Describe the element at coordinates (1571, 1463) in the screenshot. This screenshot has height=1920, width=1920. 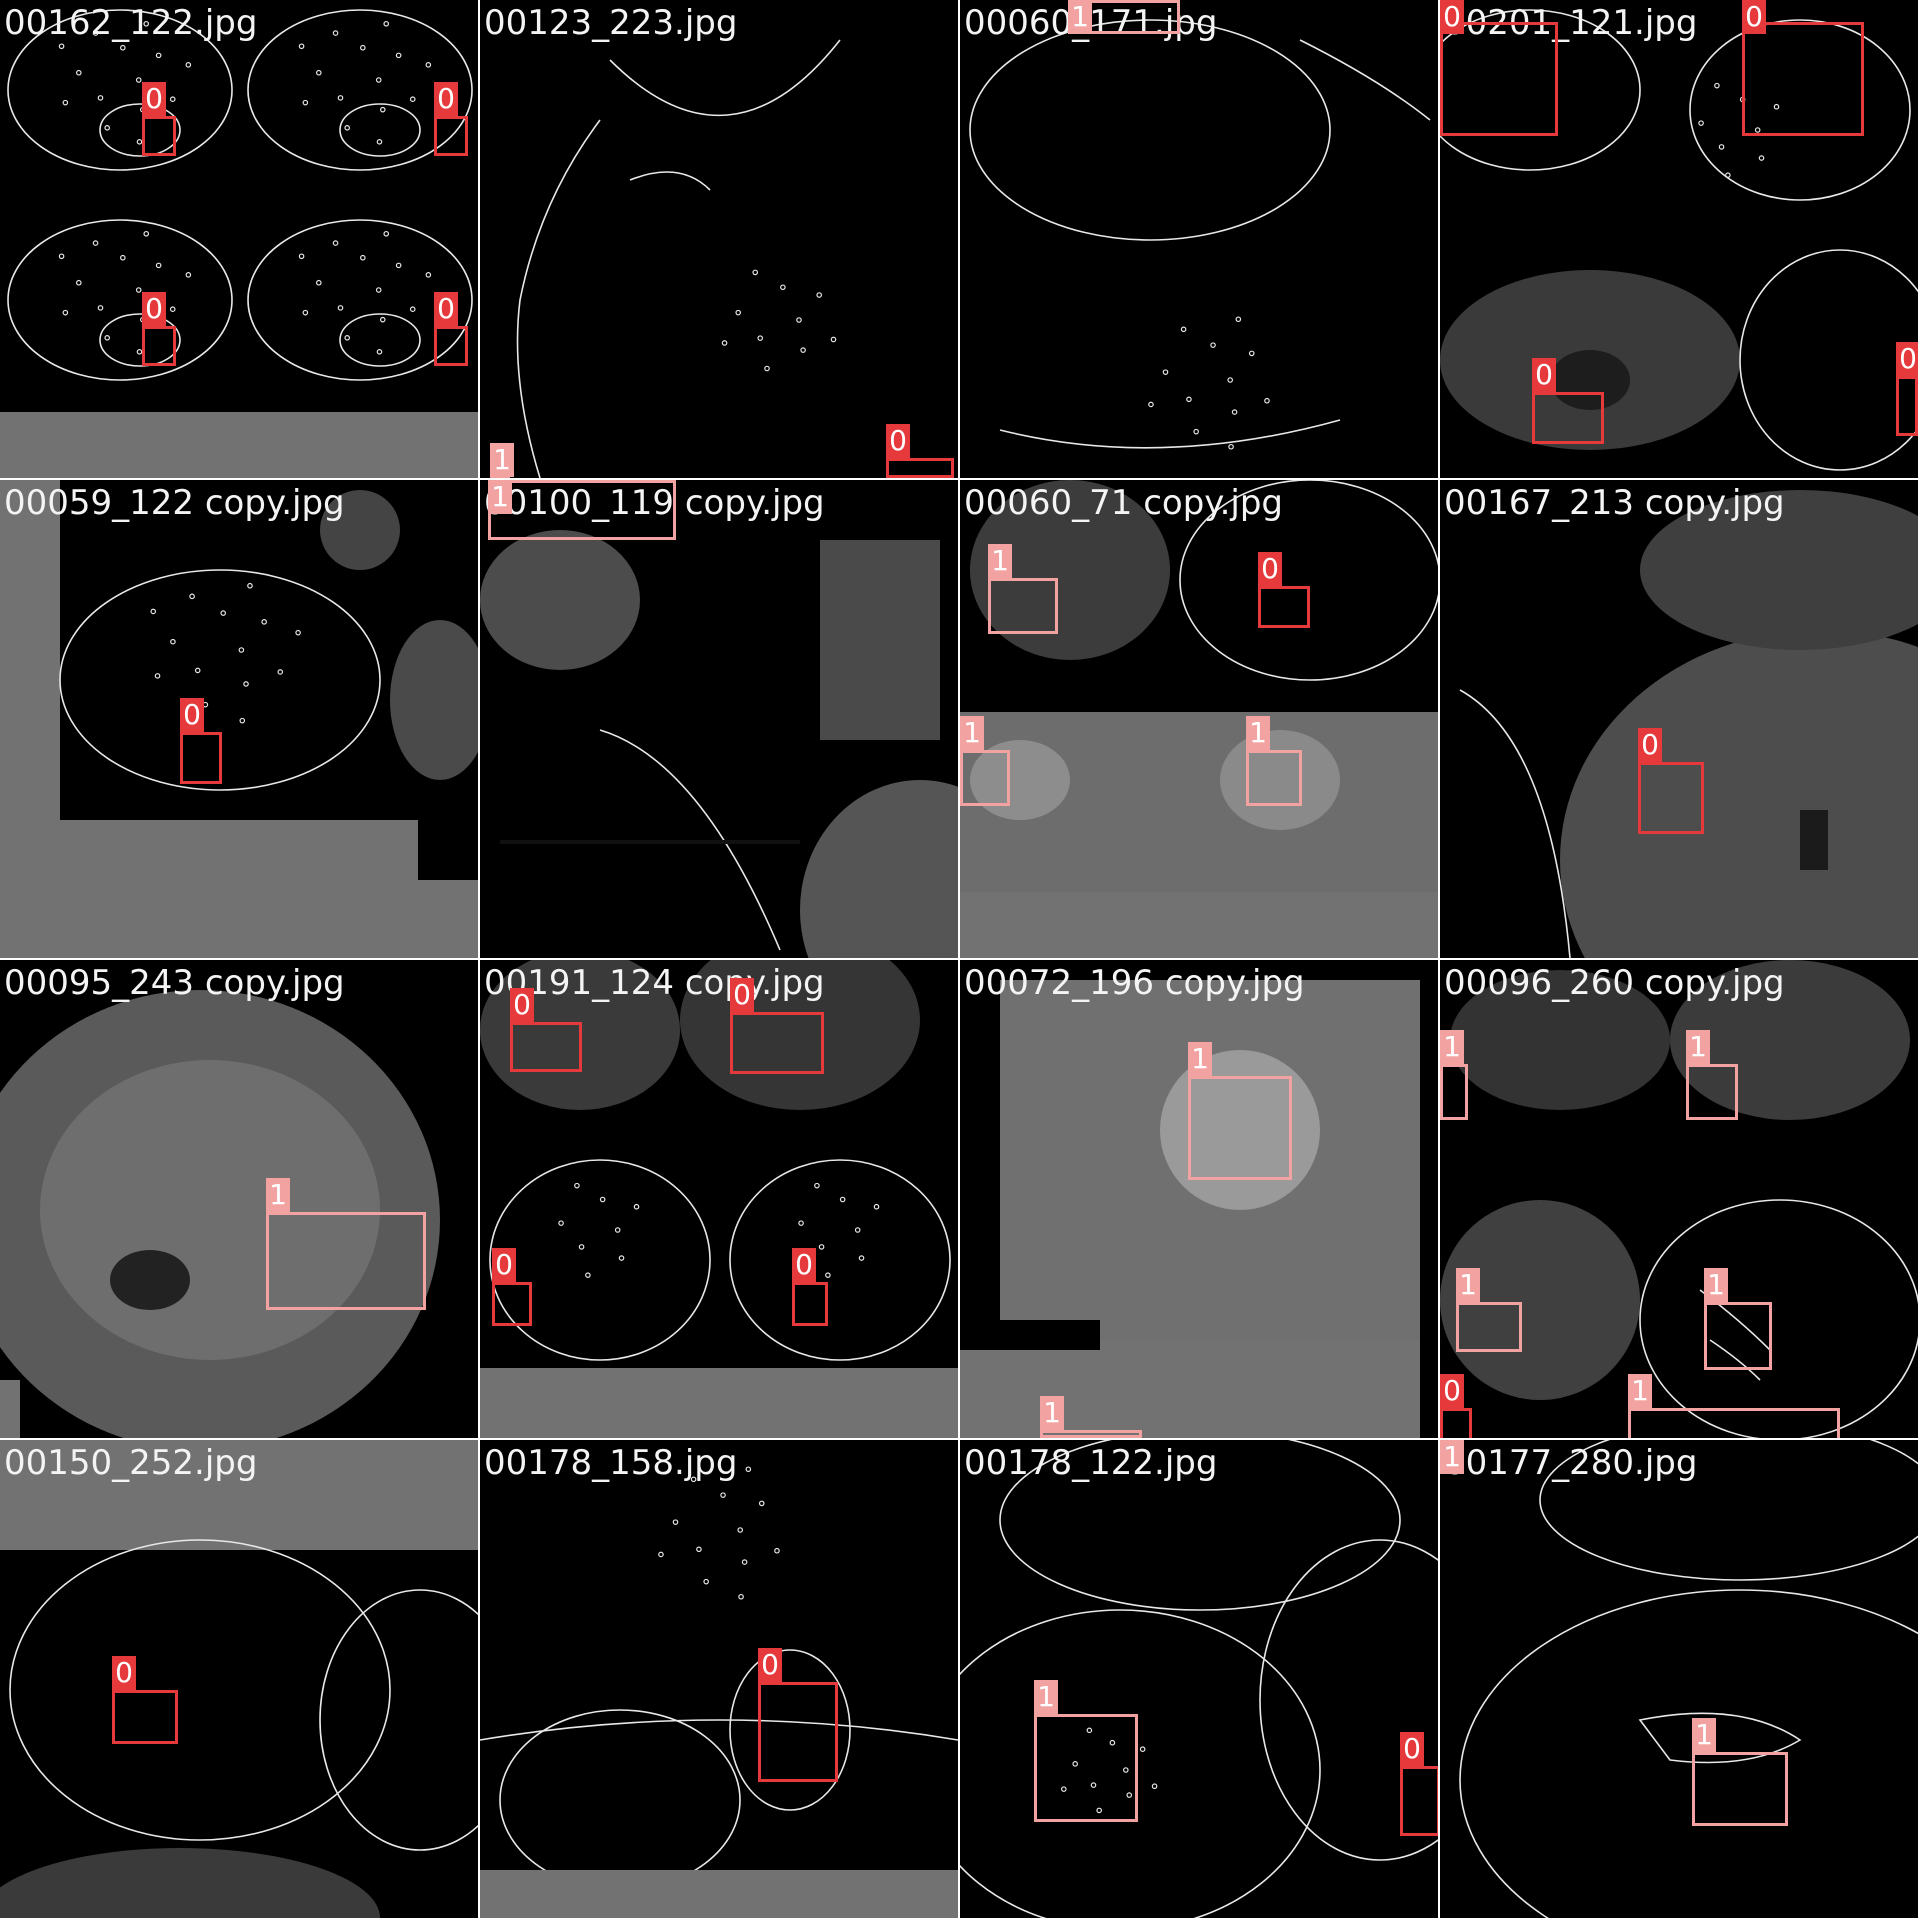
I see `image-filename: 00177_280.jpg` at that location.